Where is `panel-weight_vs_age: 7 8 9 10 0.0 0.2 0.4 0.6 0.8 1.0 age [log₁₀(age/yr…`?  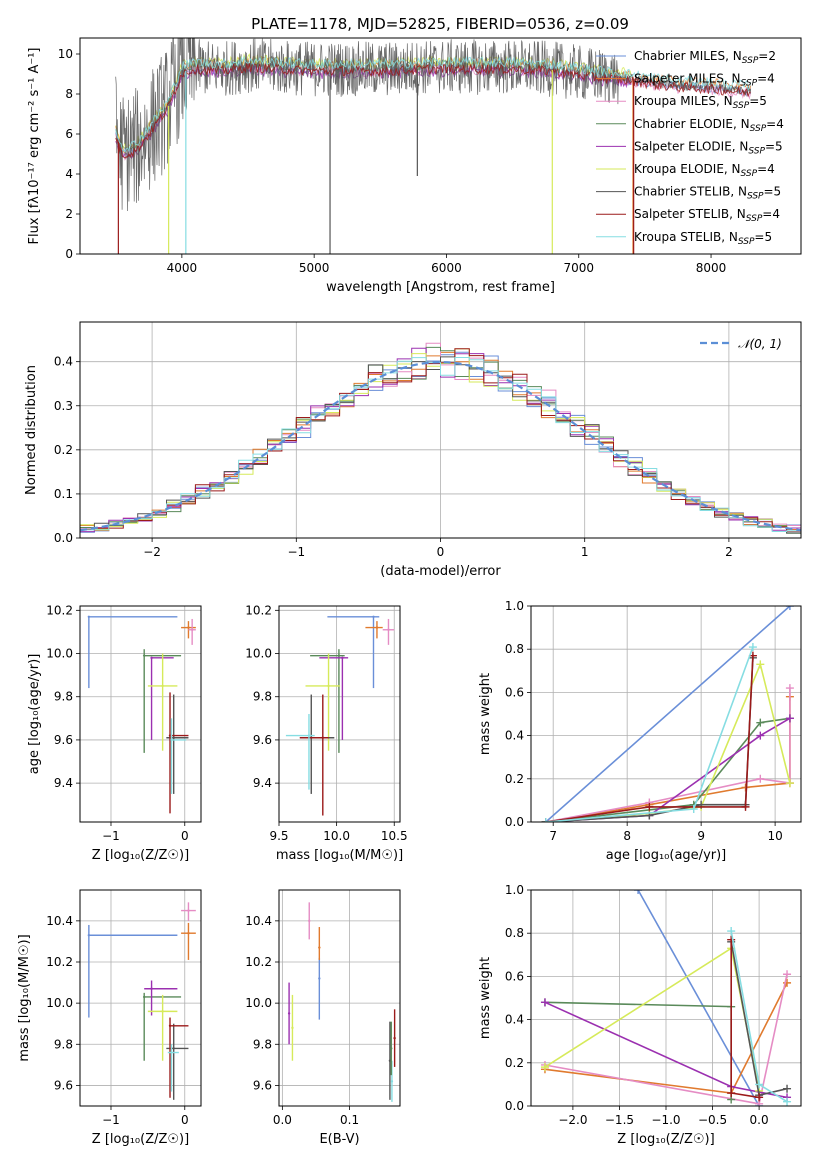 panel-weight_vs_age: 7 8 9 10 0.0 0.2 0.4 0.6 0.8 1.0 age [log₁₀(age/yr… is located at coordinates (640, 731).